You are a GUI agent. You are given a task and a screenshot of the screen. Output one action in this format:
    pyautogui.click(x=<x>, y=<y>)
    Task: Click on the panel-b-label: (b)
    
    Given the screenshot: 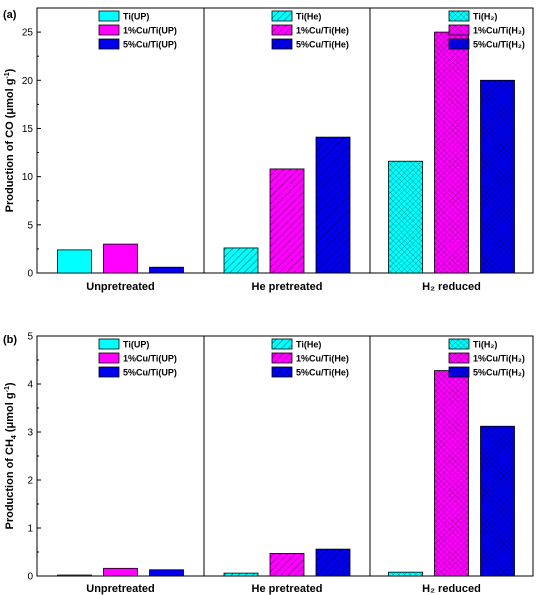 What is the action you would take?
    pyautogui.click(x=10, y=340)
    